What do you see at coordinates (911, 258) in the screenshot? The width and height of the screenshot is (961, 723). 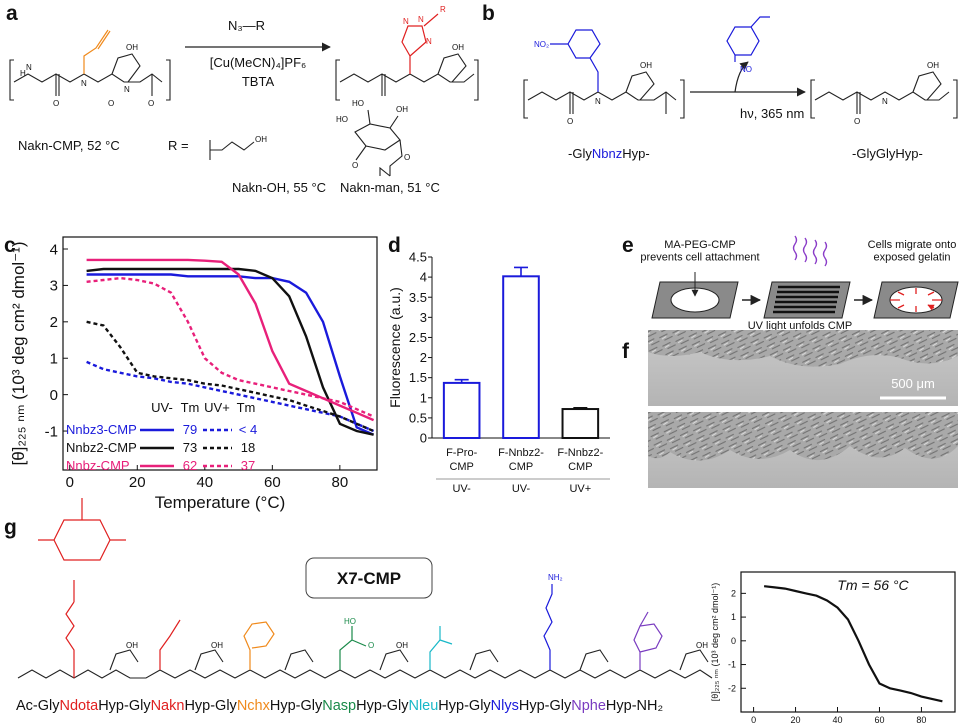 I see `text-line: exposed gelatin` at bounding box center [911, 258].